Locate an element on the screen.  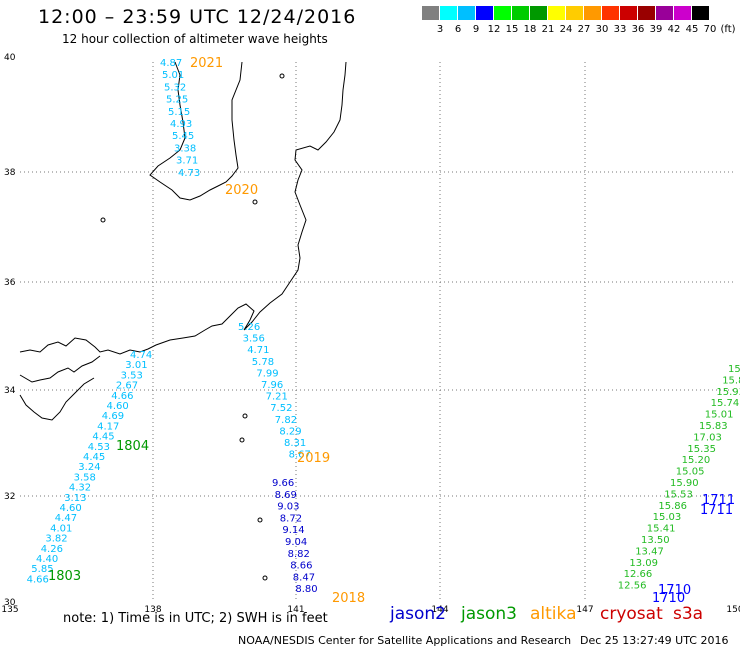
wave-height-value: 5.26 is located at coordinates (249, 327).